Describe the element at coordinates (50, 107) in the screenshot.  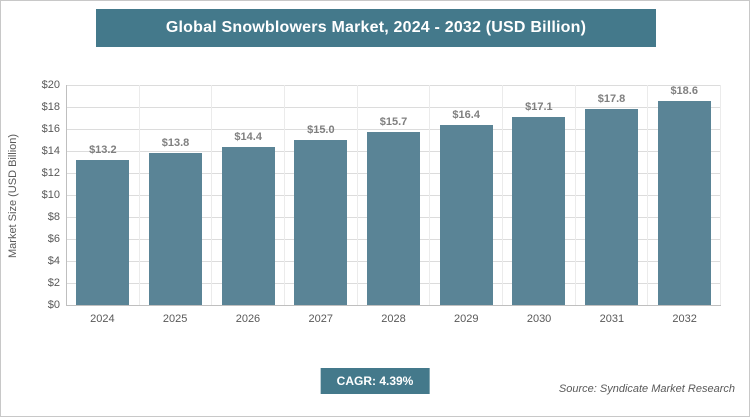
I see `y-tick-label: $18` at that location.